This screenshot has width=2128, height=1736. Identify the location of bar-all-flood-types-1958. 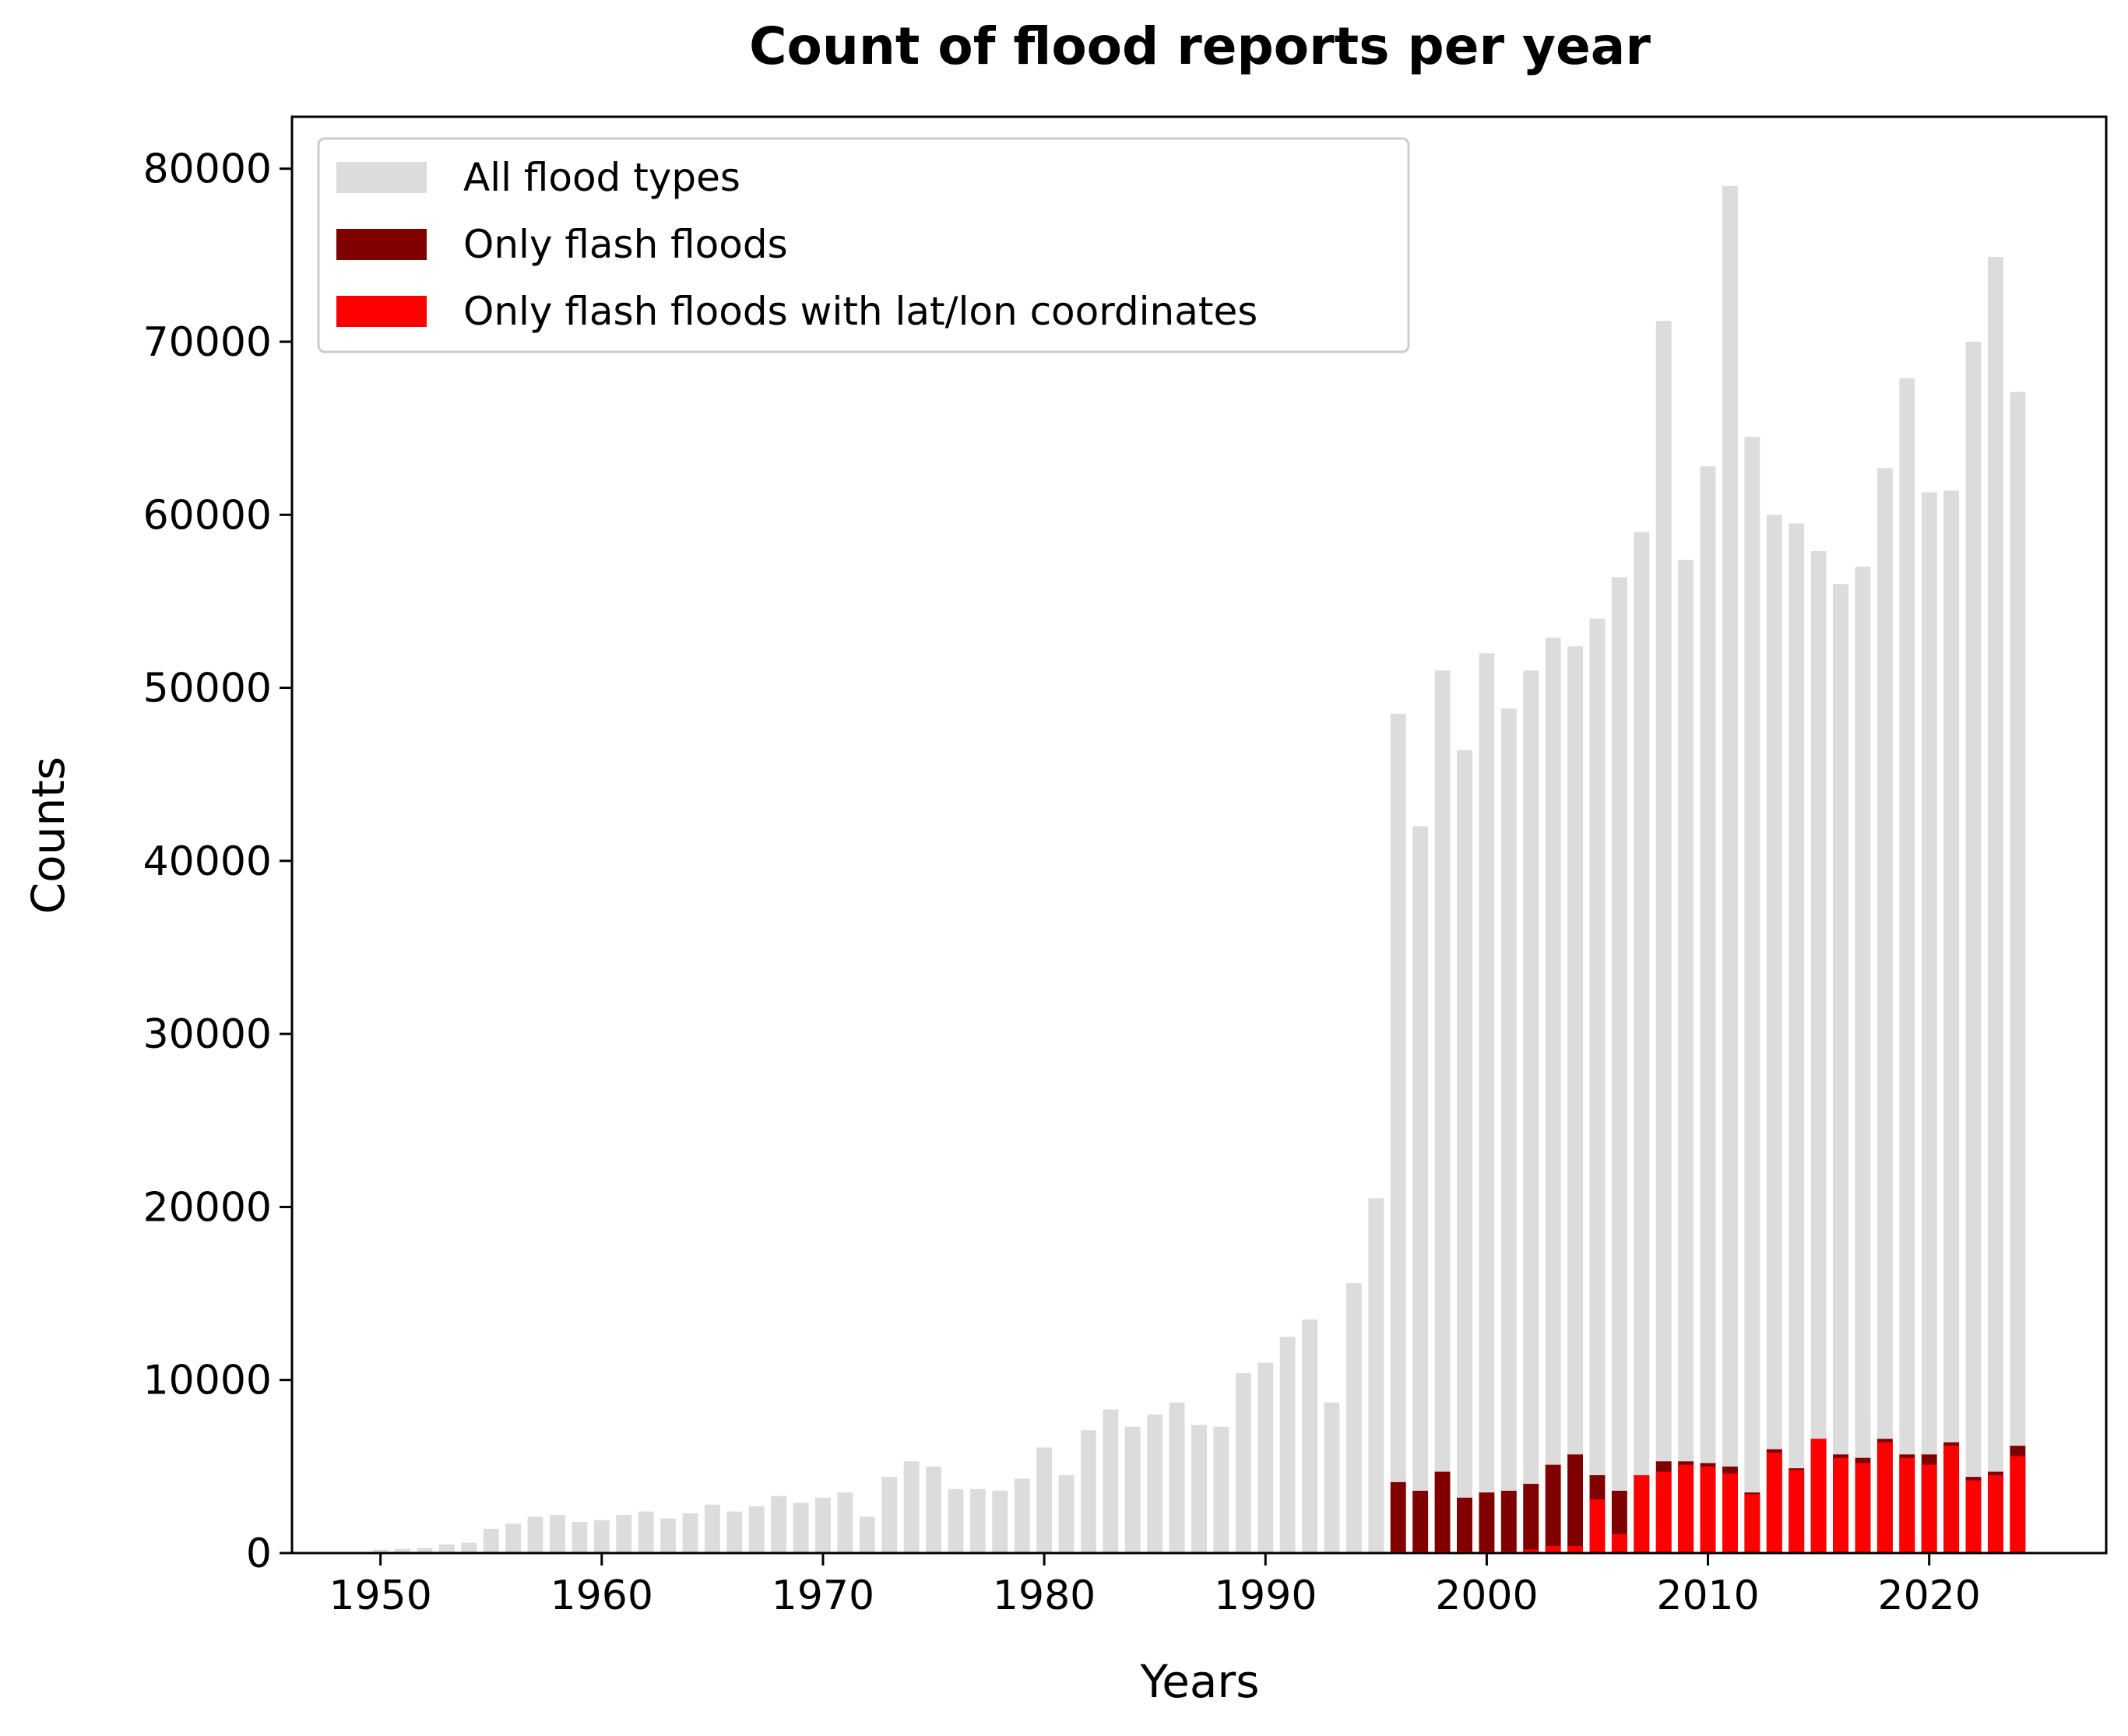
(557, 1534).